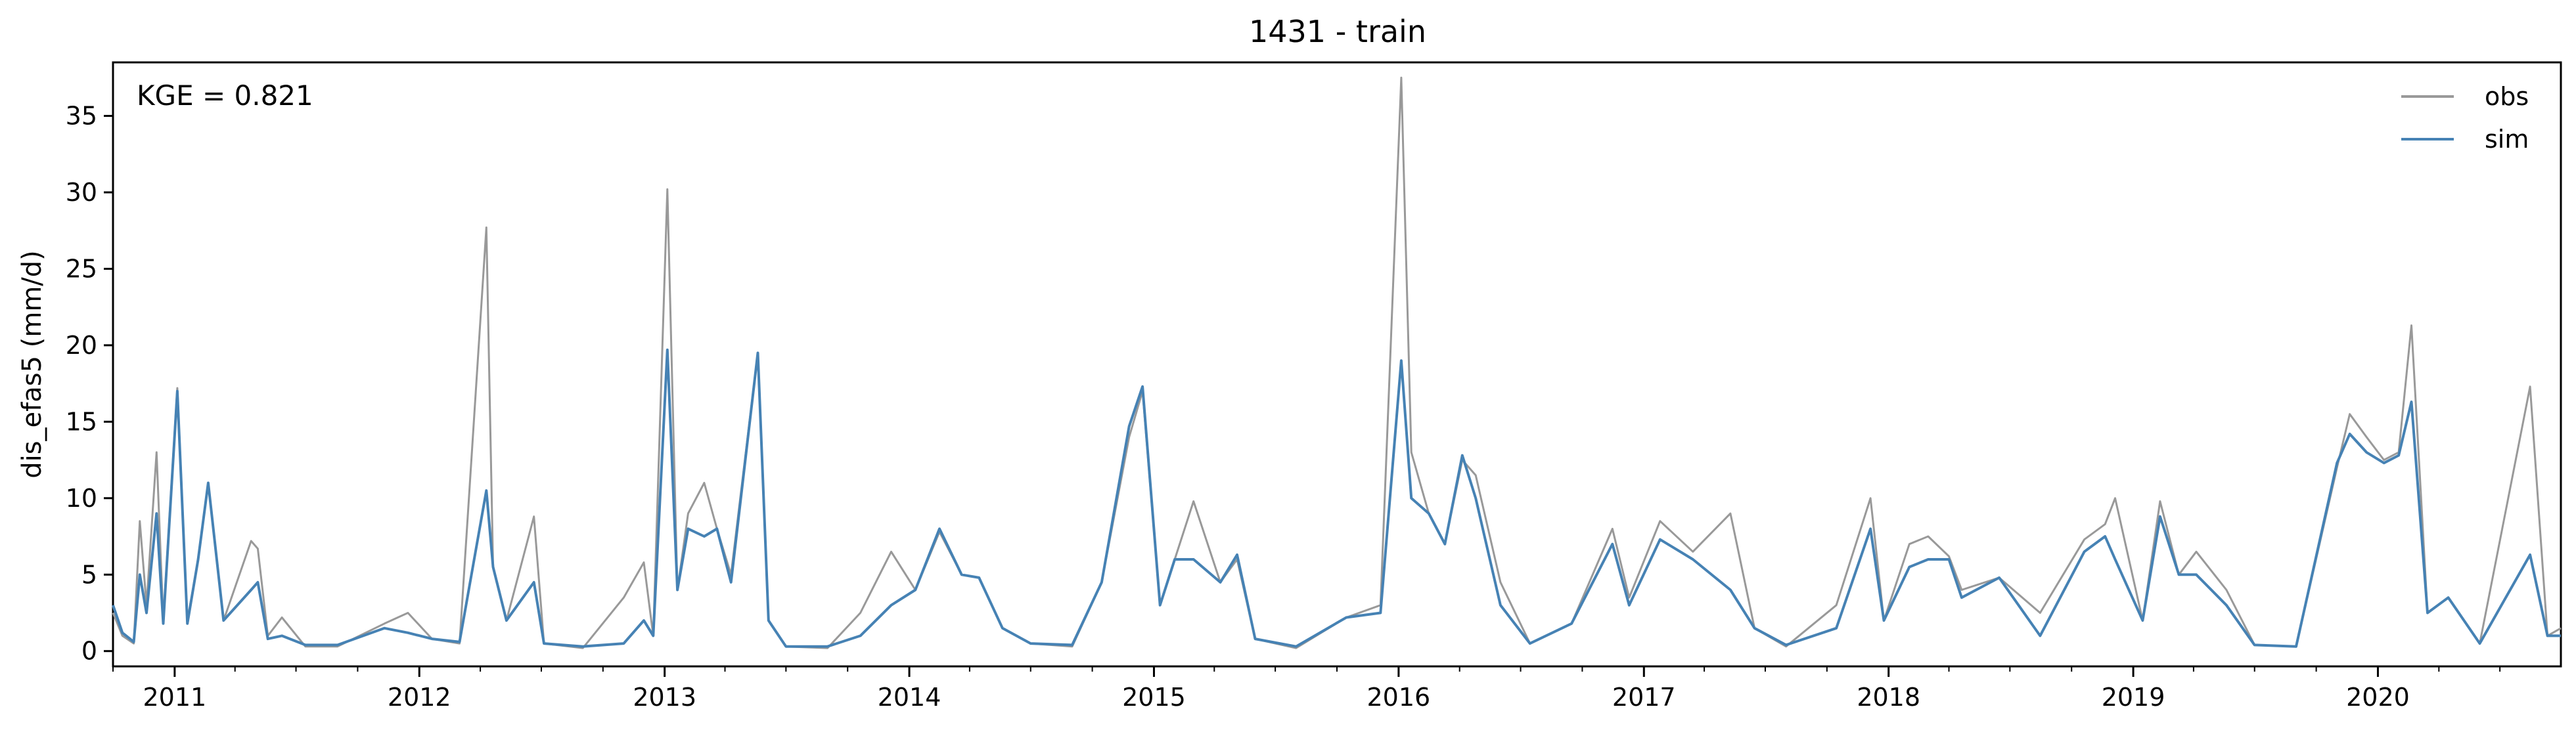  What do you see at coordinates (2133, 697) in the screenshot?
I see `x-tick-label: 2019` at bounding box center [2133, 697].